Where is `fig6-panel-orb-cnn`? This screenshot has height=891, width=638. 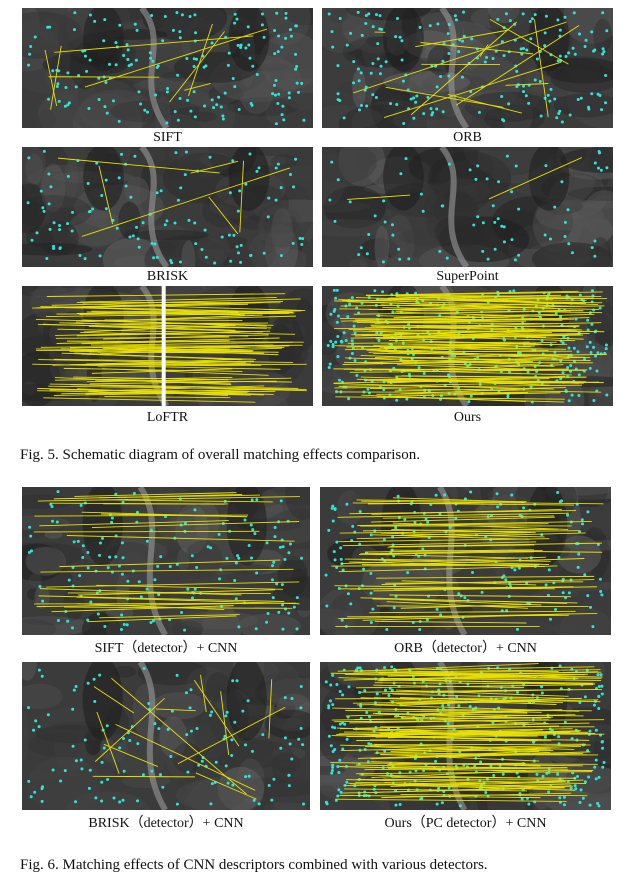
fig6-panel-orb-cnn is located at coordinates (465, 561).